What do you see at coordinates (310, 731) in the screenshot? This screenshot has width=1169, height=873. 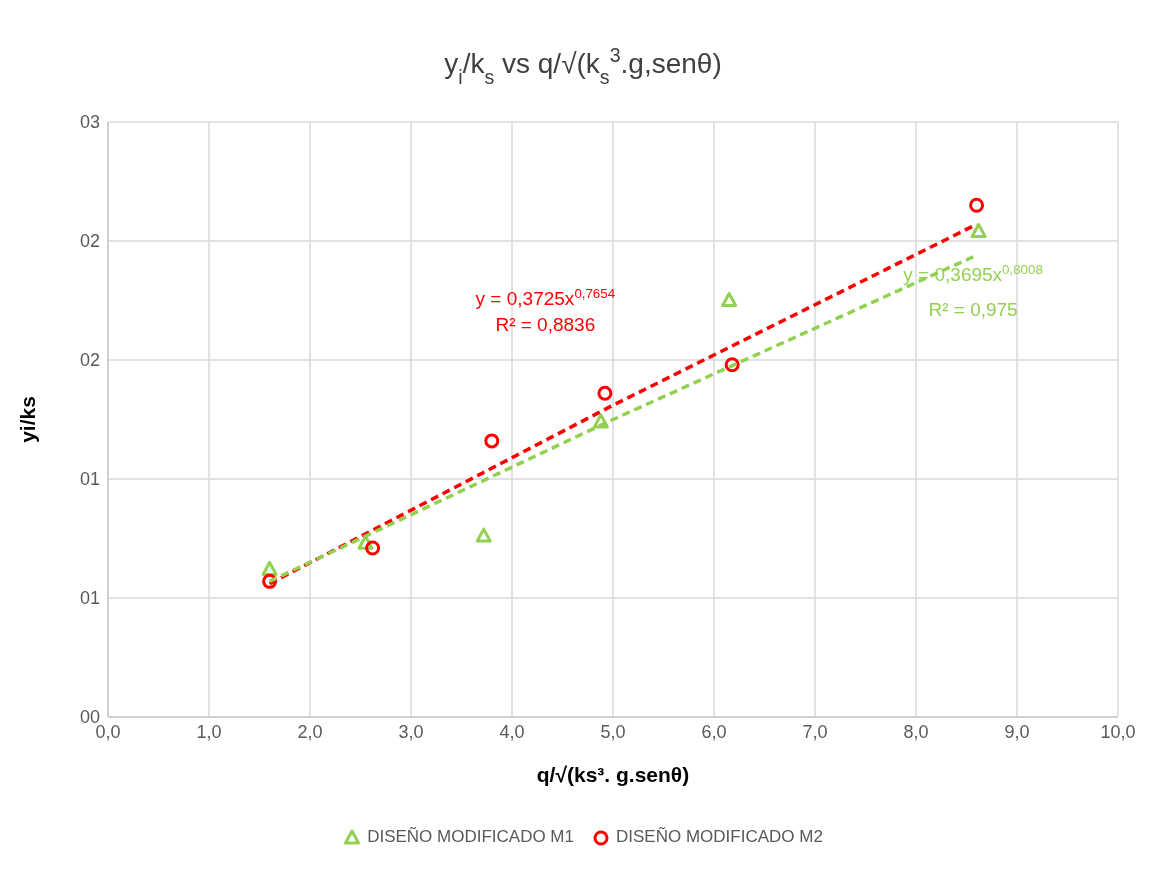 I see `x-tick-label: 2,0` at bounding box center [310, 731].